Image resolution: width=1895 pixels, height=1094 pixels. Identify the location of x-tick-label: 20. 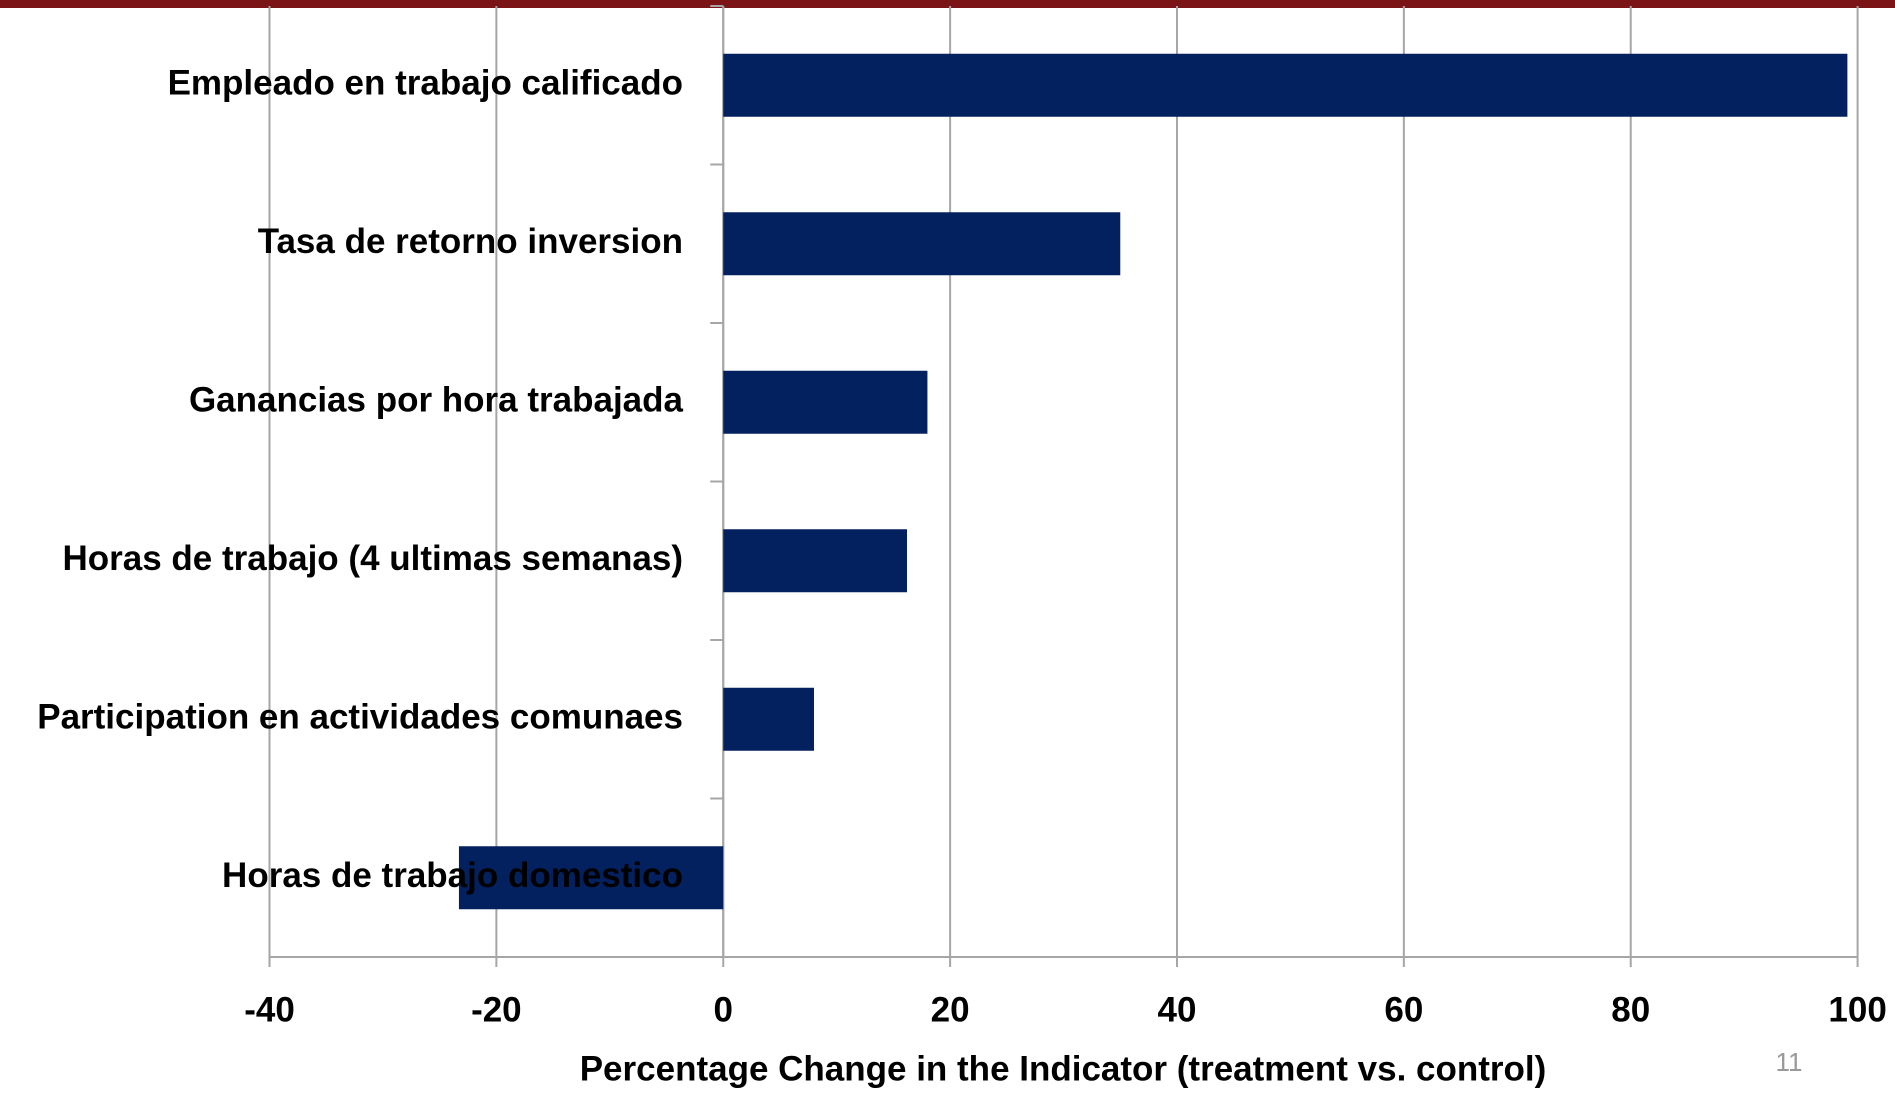
(950, 1009).